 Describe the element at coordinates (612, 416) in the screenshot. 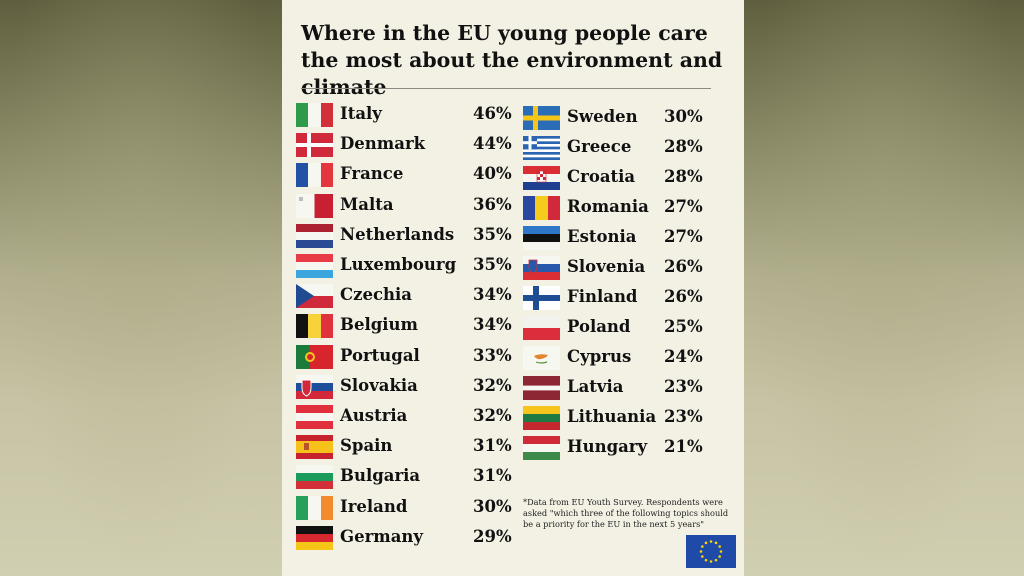

I see `country-name: Lithuania` at that location.